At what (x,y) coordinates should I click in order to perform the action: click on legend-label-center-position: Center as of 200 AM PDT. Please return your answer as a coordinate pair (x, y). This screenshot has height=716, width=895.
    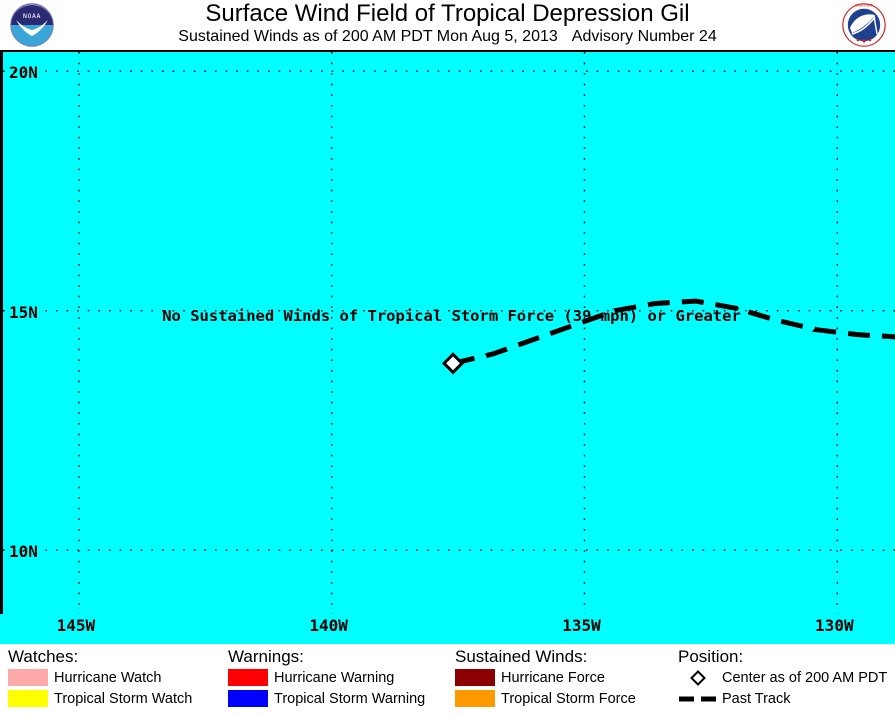
    Looking at the image, I should click on (805, 677).